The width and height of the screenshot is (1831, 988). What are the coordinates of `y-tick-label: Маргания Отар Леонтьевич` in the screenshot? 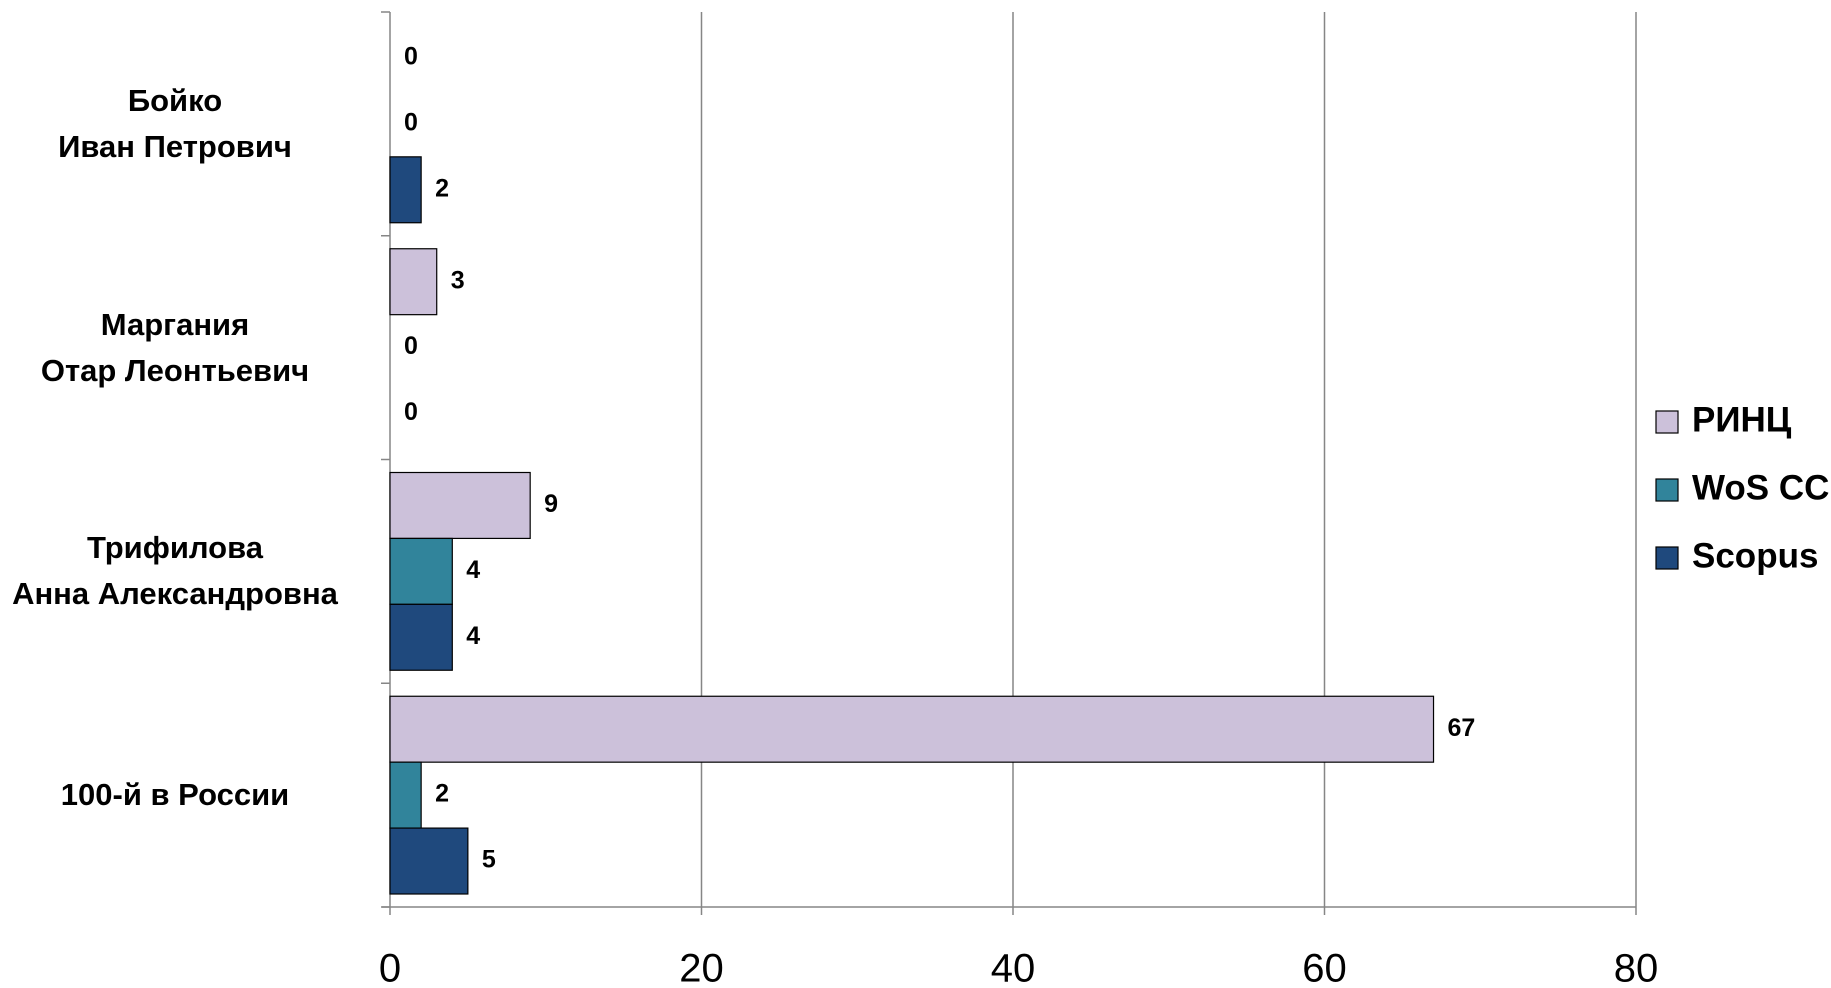 It's located at (175, 347).